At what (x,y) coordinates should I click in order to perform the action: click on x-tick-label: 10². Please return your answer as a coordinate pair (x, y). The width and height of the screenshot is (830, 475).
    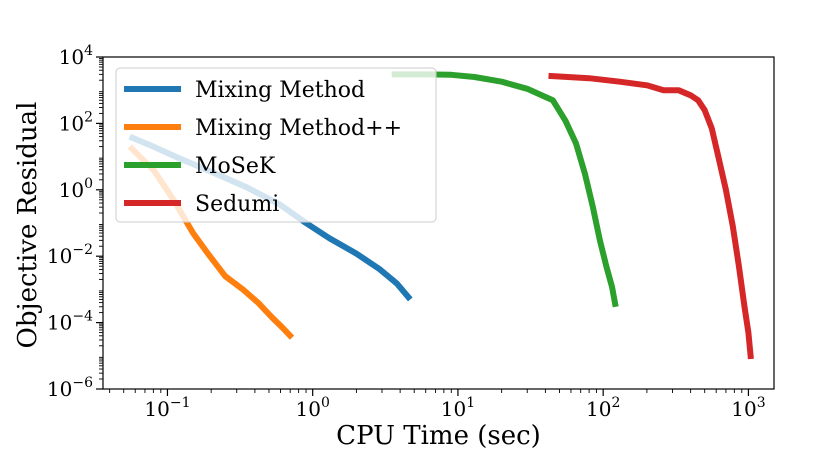
    Looking at the image, I should click on (603, 408).